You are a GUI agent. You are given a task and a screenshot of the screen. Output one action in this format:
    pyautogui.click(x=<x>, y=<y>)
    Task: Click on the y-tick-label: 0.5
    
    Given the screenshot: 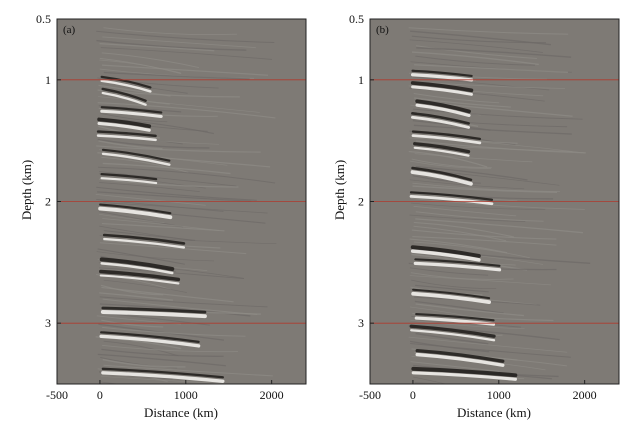 What is the action you would take?
    pyautogui.click(x=356, y=19)
    